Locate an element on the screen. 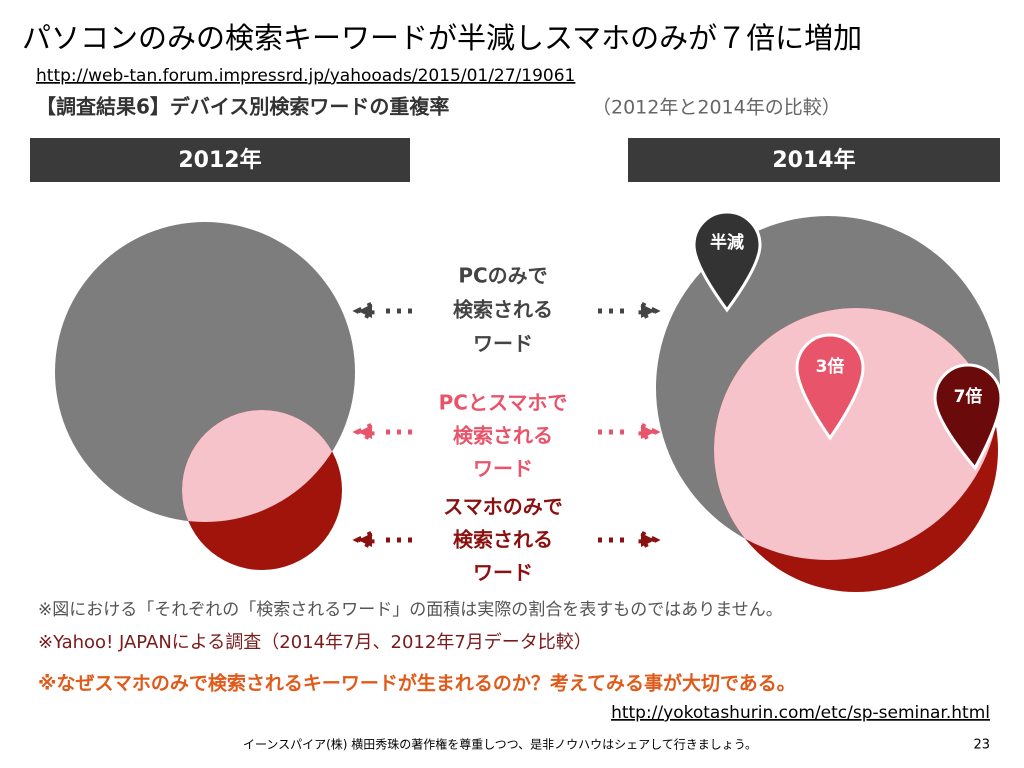  panel-label: 2012年 is located at coordinates (219, 160).